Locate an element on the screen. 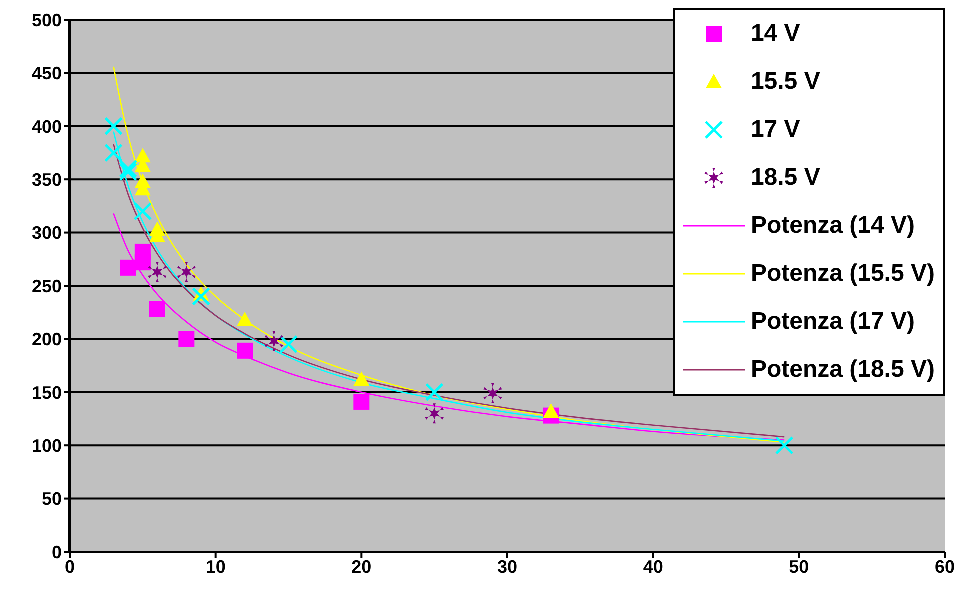 The width and height of the screenshot is (973, 601). y-tick-label: 50 is located at coordinates (52, 499).